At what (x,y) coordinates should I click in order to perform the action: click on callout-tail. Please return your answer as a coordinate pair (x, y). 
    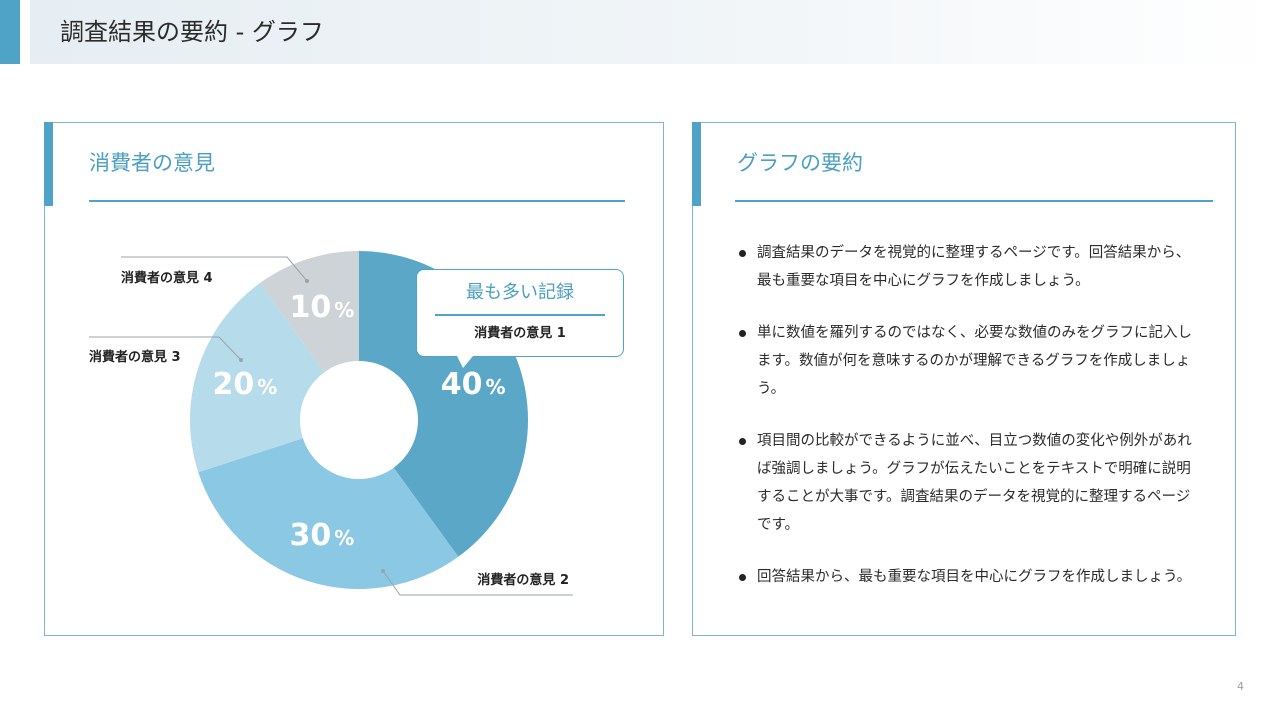
    Looking at the image, I should click on (465, 362).